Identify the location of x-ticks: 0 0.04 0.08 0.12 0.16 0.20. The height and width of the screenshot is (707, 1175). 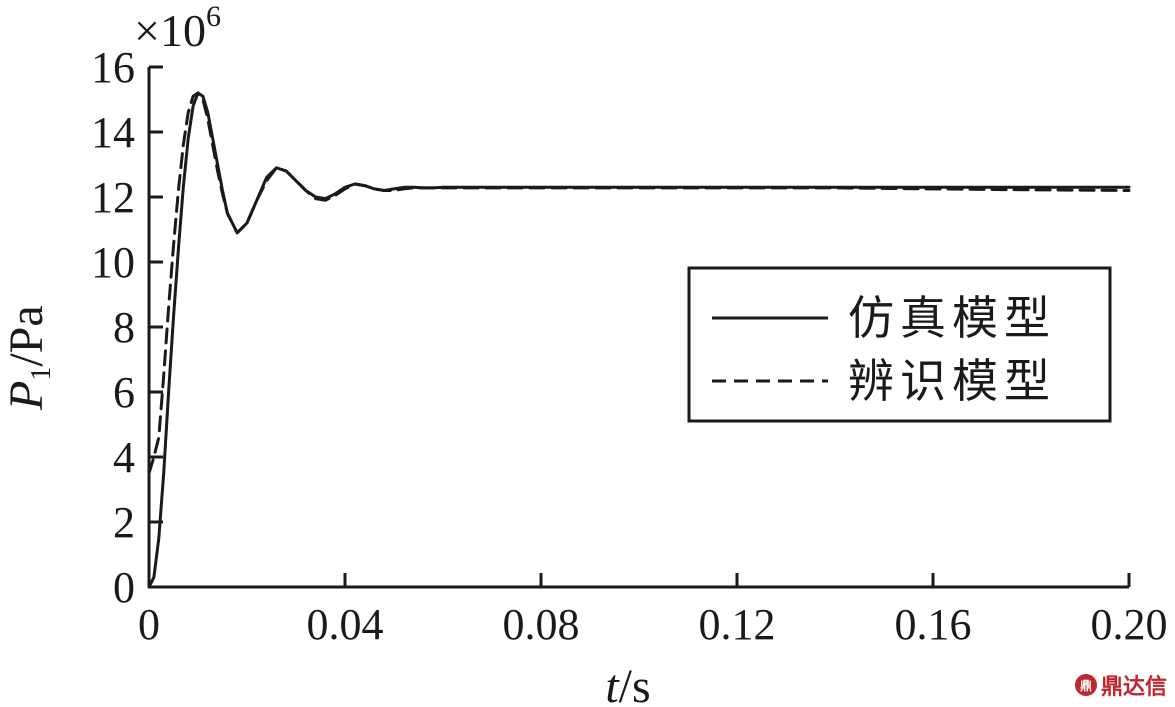
(653, 611).